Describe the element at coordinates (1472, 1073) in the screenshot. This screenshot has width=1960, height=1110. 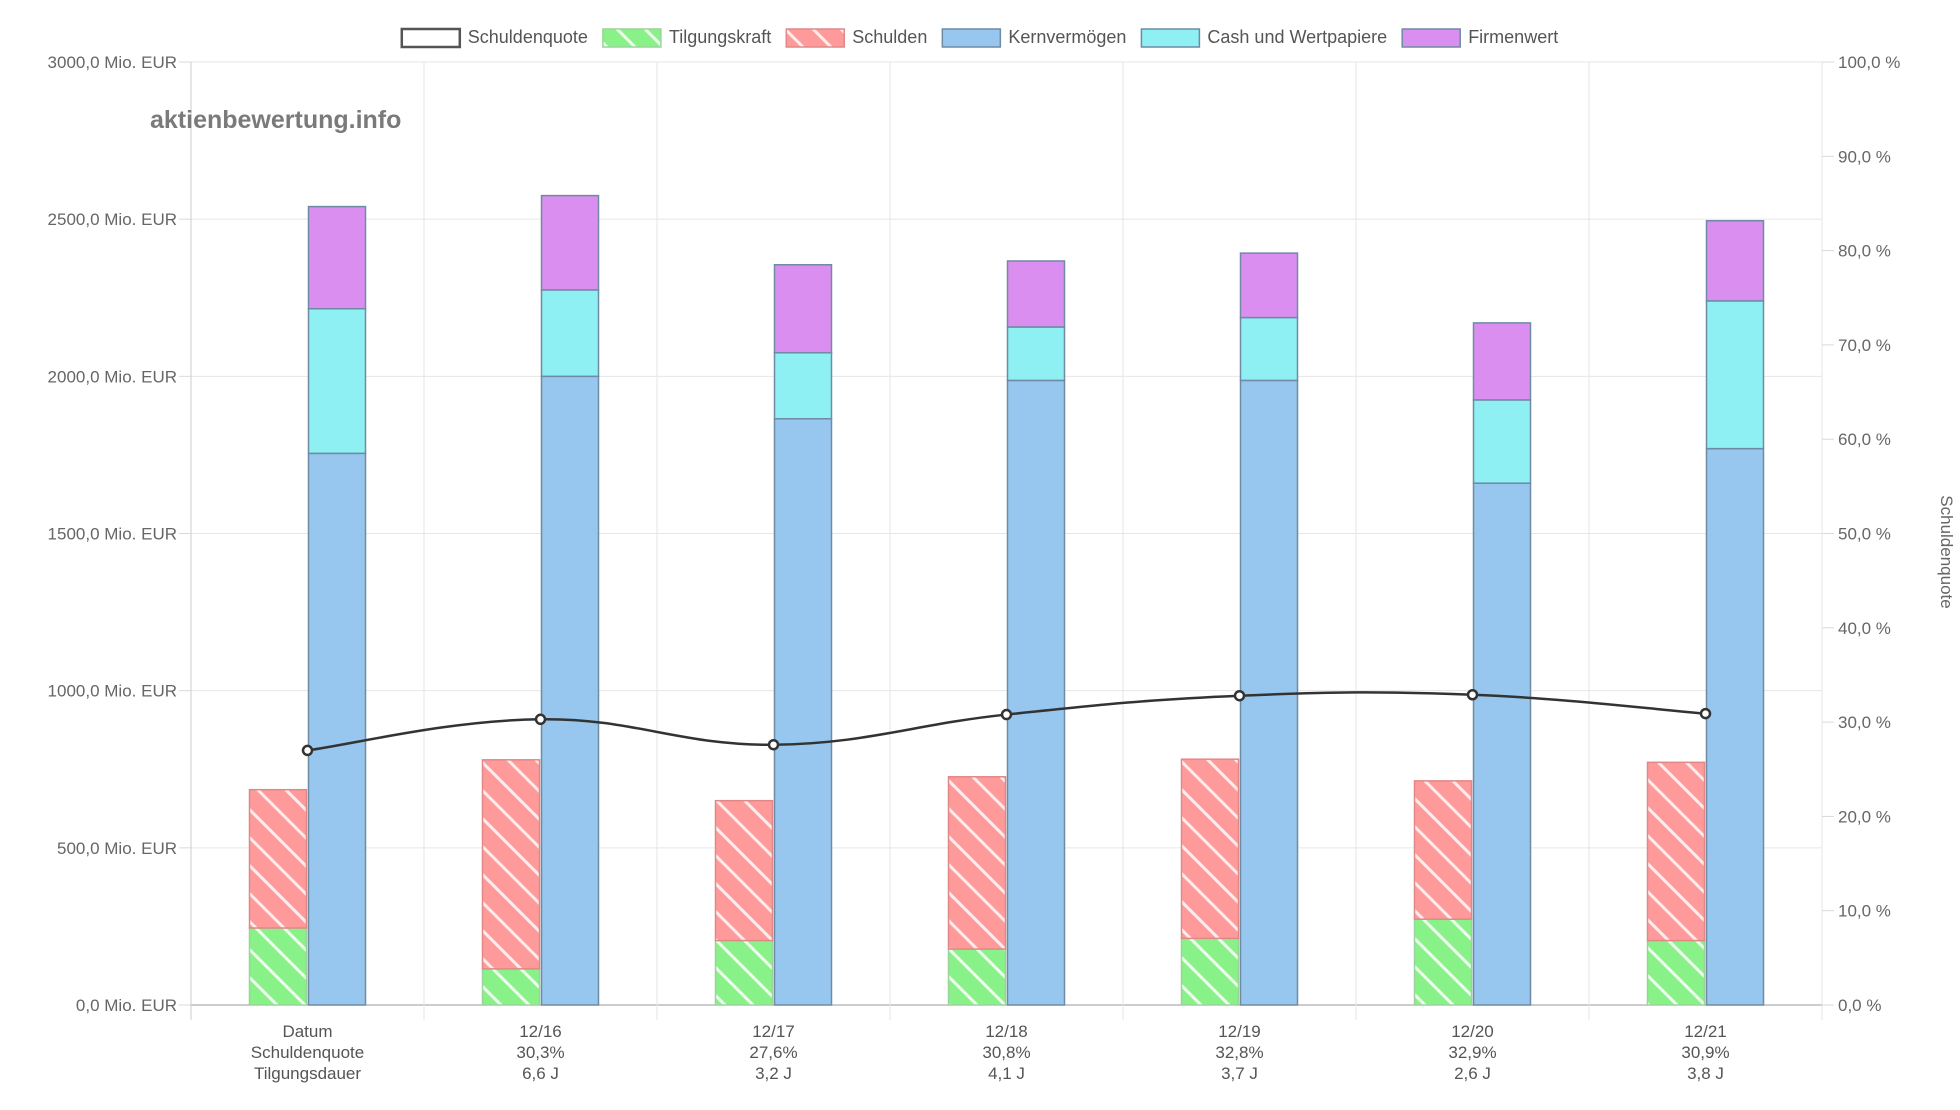
I see `x-axis-duration-label: 2,6 J` at that location.